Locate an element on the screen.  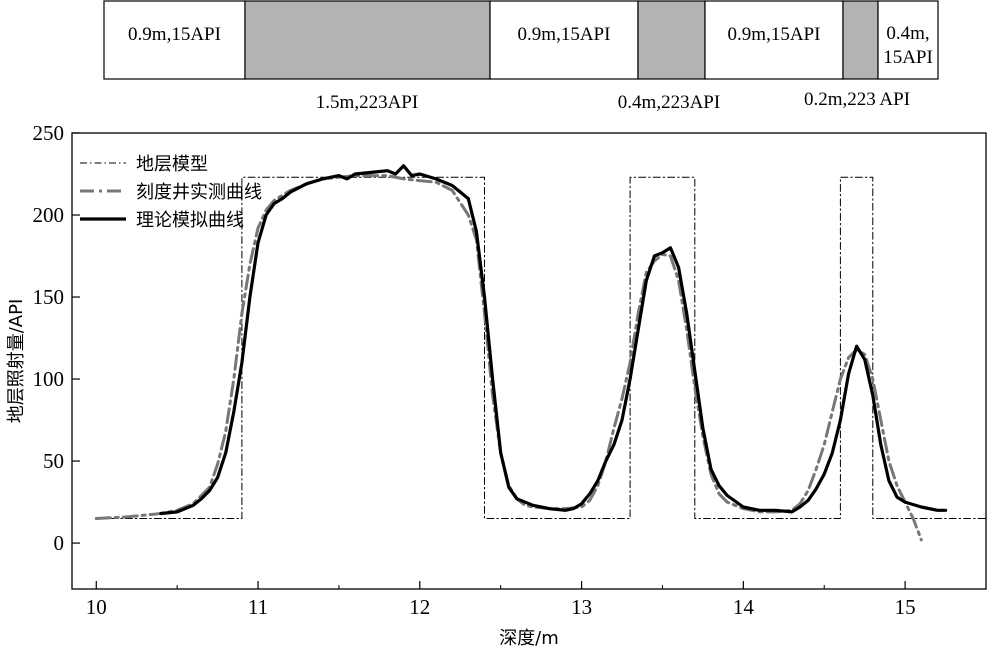
layer-label-5: 0.9m,15API is located at coordinates (774, 34).